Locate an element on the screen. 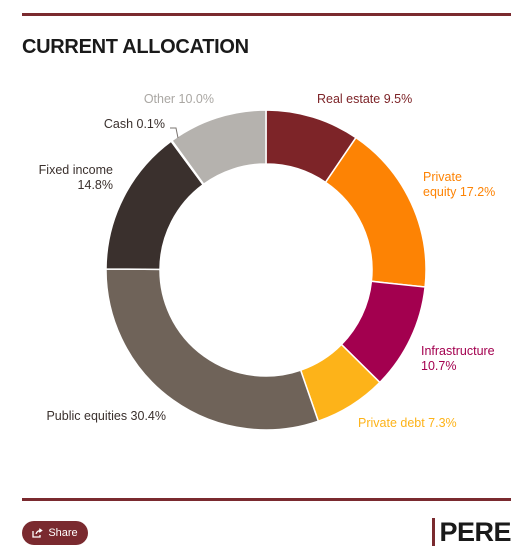  share-button: Share is located at coordinates (55, 533).